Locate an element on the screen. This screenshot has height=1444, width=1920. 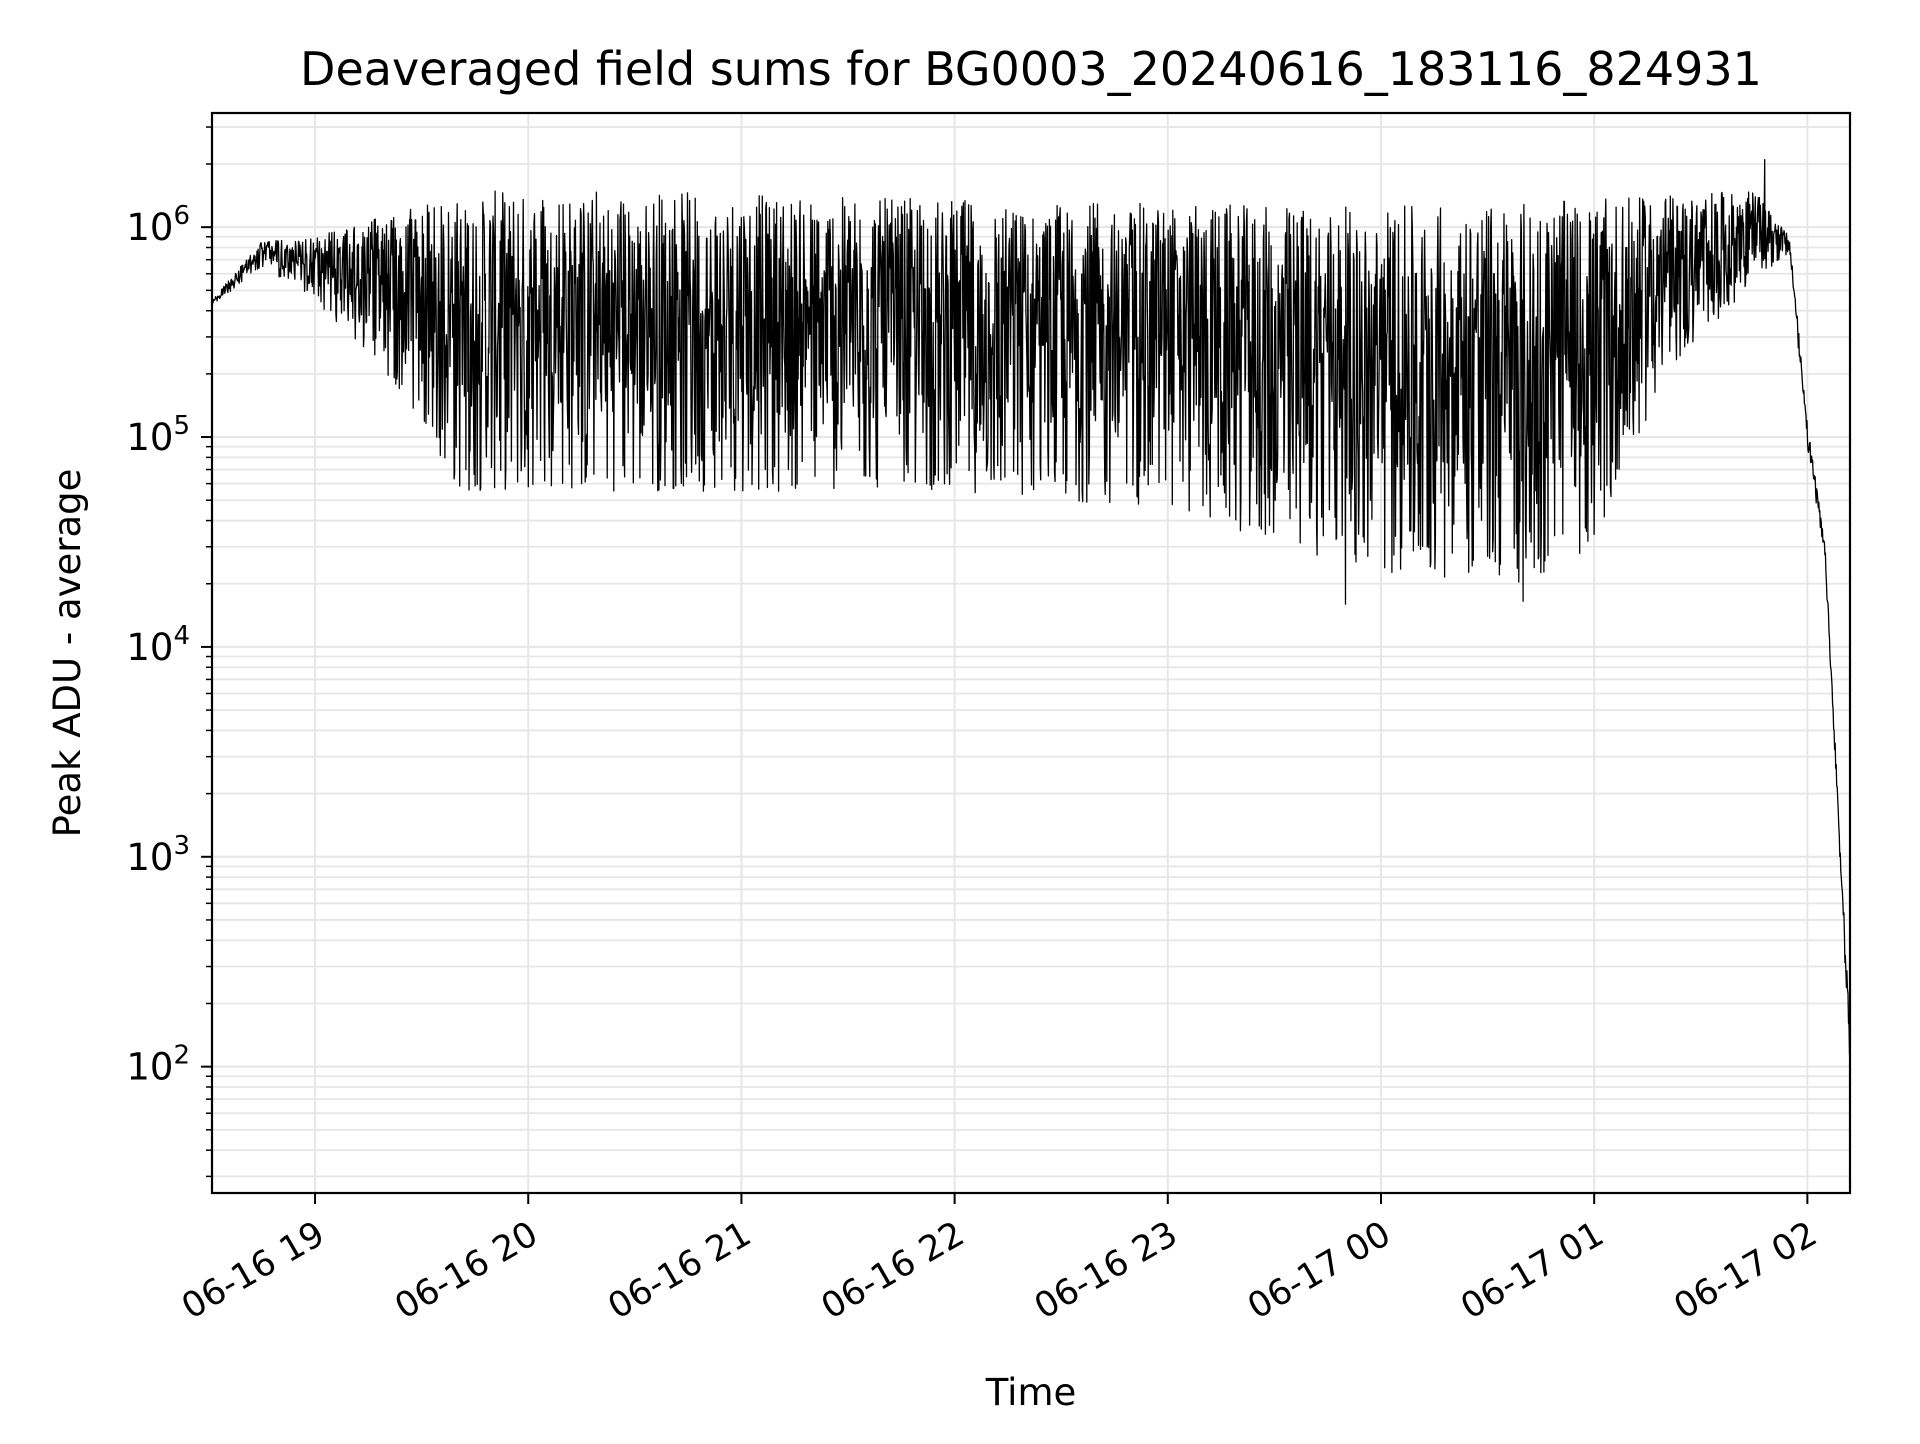
y-axis-label: Peak ADU - average is located at coordinates (67, 653).